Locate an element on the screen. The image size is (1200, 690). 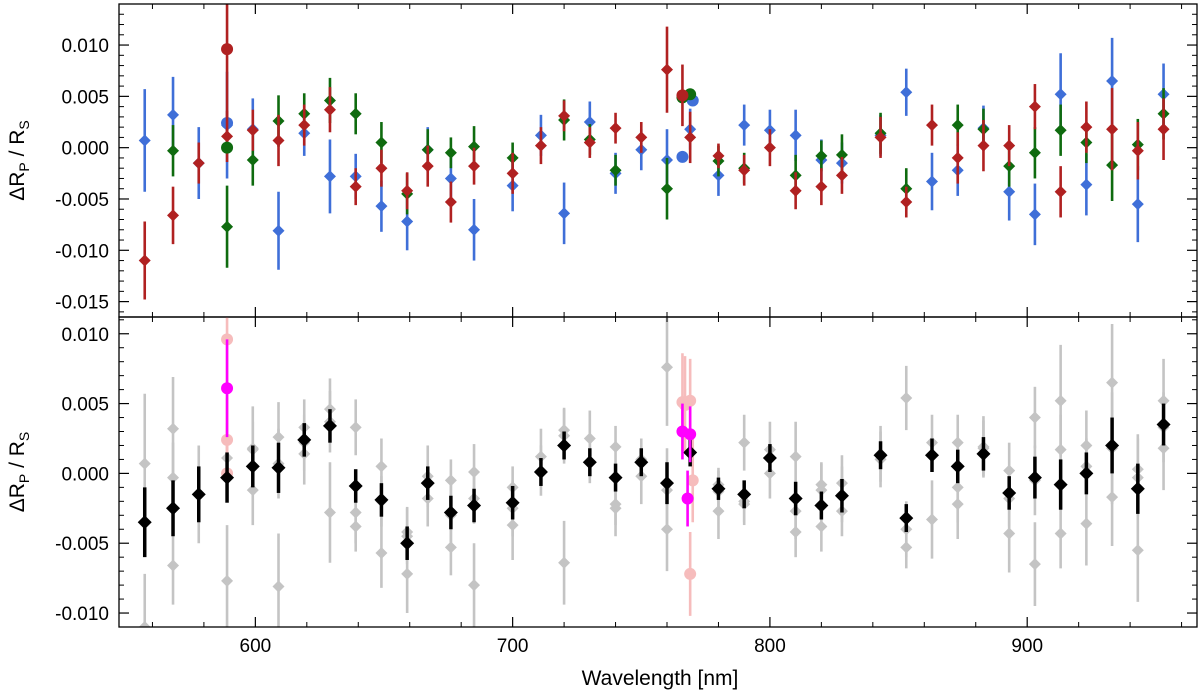
series-blue-lines is located at coordinates (460, 128).